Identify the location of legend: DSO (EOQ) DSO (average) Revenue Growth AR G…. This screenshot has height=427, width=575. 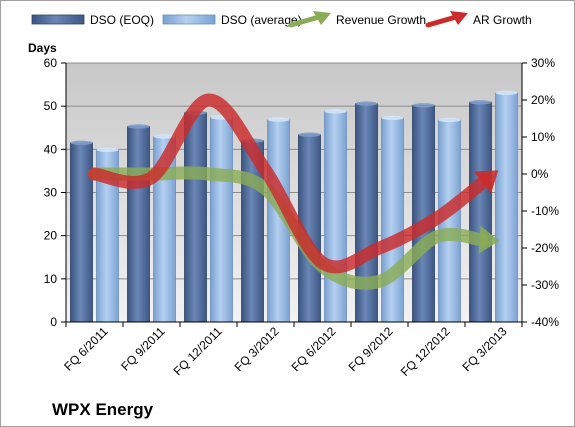
(281, 19).